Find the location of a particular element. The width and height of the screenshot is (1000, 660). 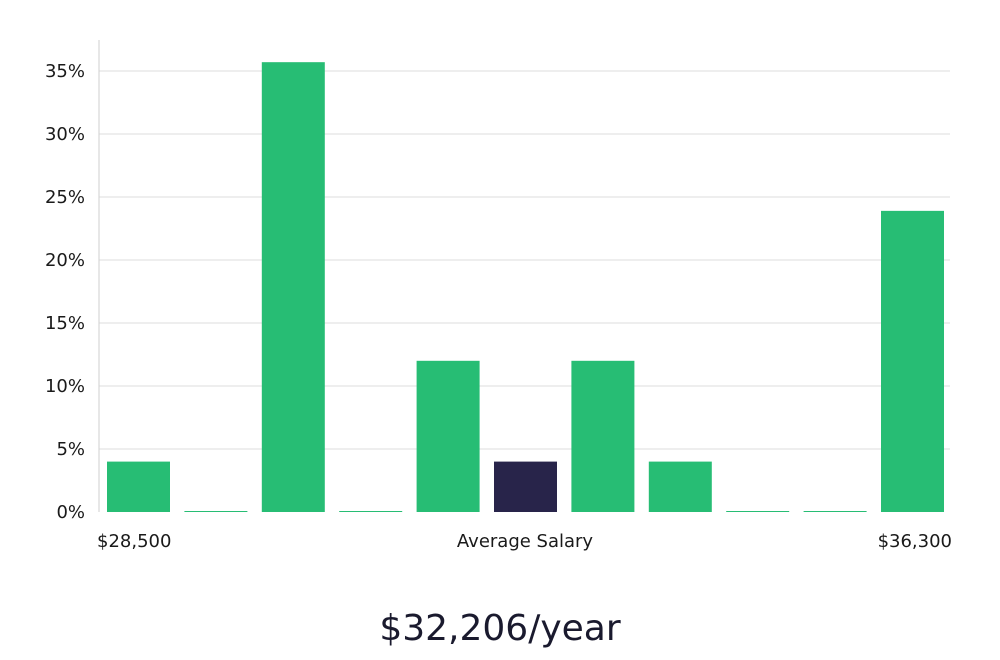

average-salary-value: $32,206/year is located at coordinates (500, 628).